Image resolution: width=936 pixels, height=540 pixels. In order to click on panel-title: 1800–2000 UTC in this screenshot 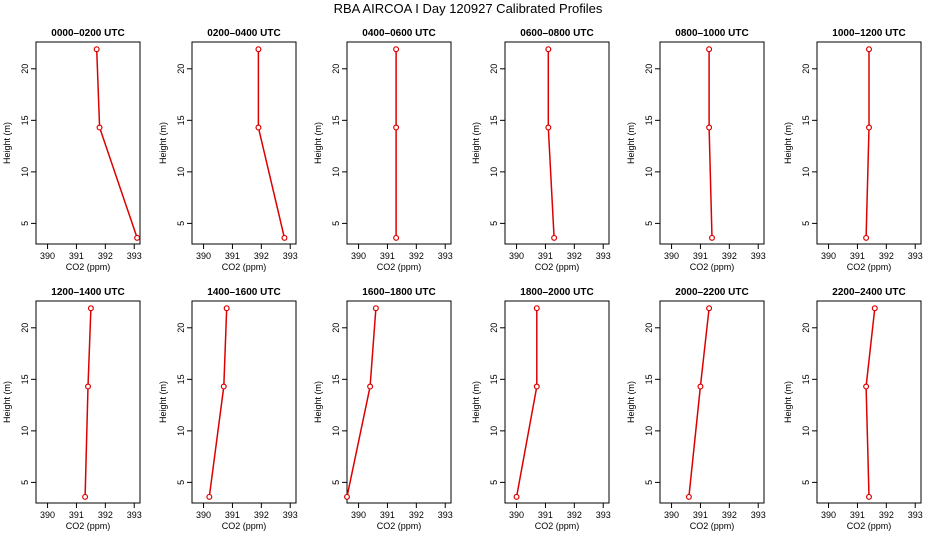, I will do `click(556, 292)`.